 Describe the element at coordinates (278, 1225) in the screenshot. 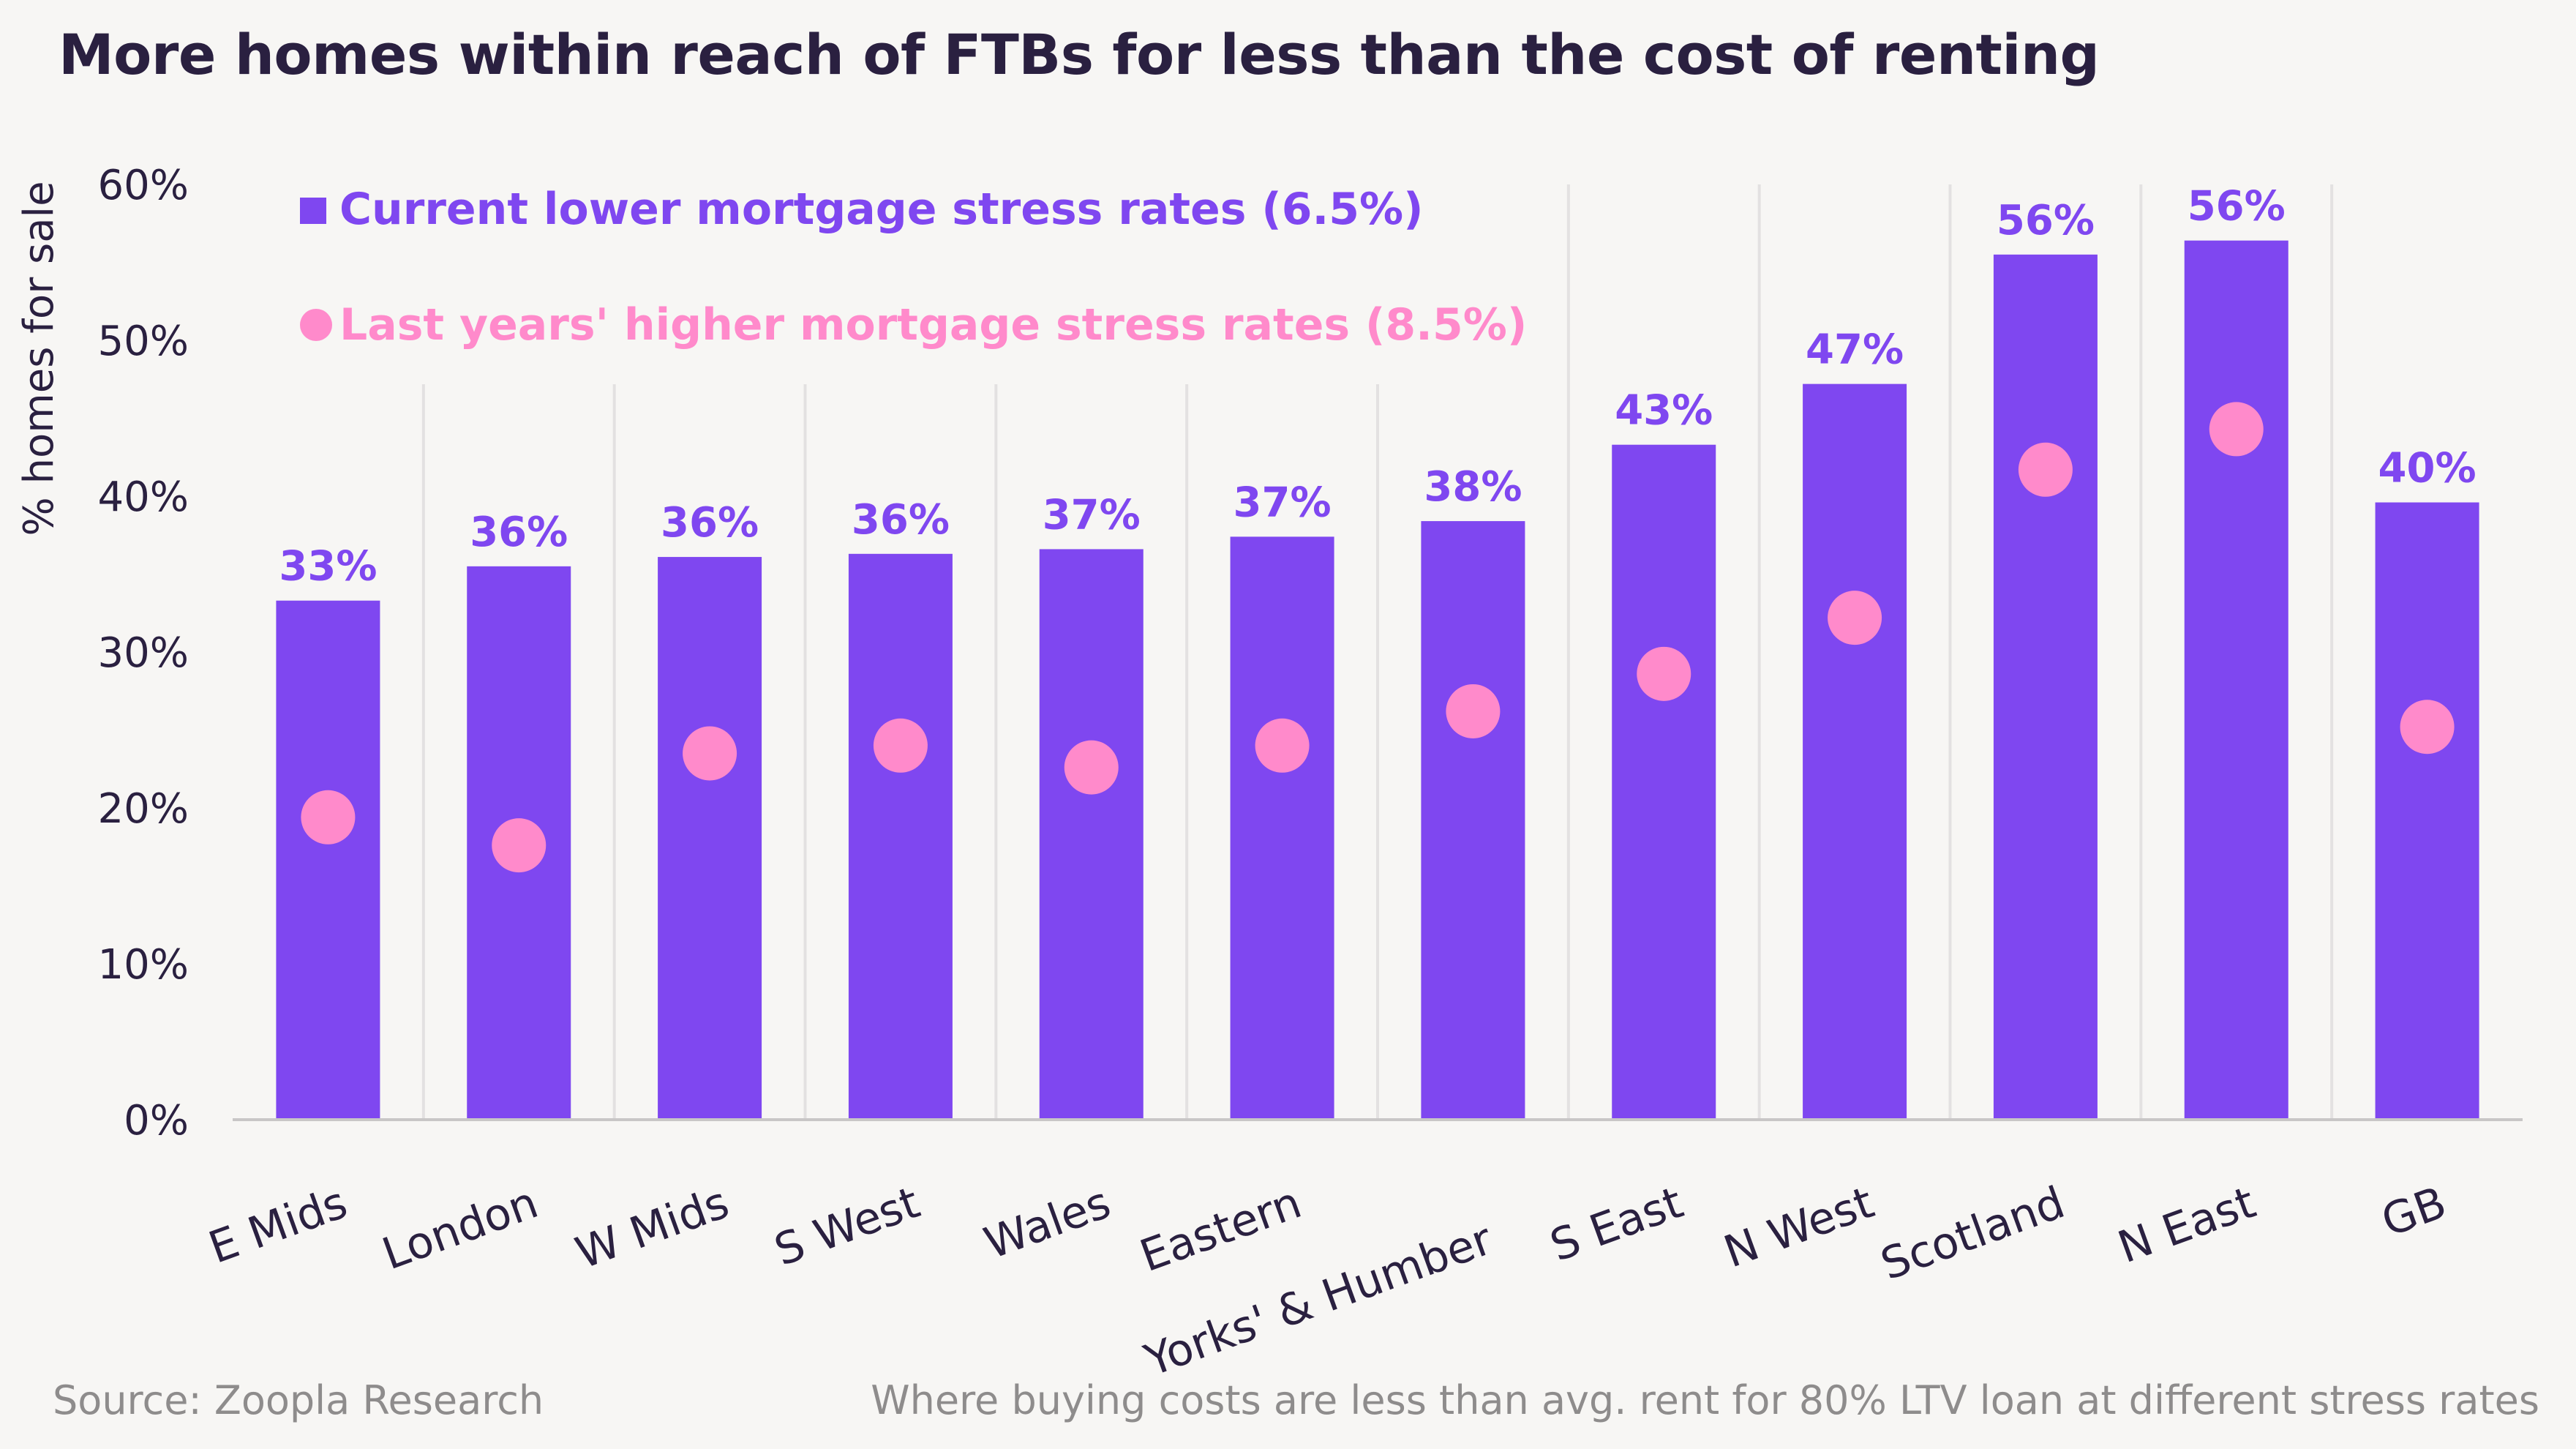

I see `x-category-label: E Mids` at that location.